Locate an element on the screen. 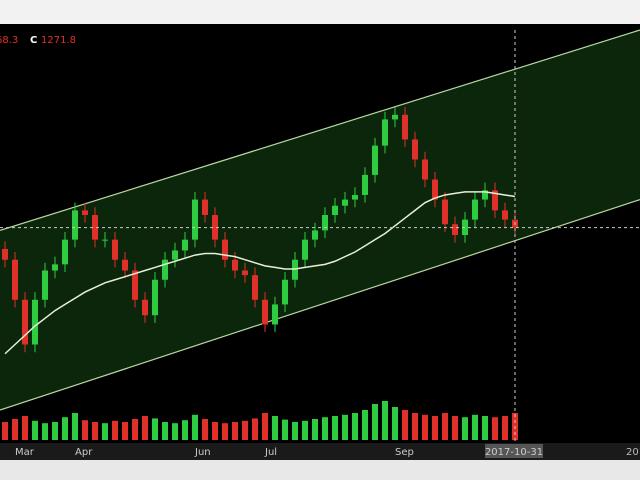  crosshair-label-box is located at coordinates (514, 451).